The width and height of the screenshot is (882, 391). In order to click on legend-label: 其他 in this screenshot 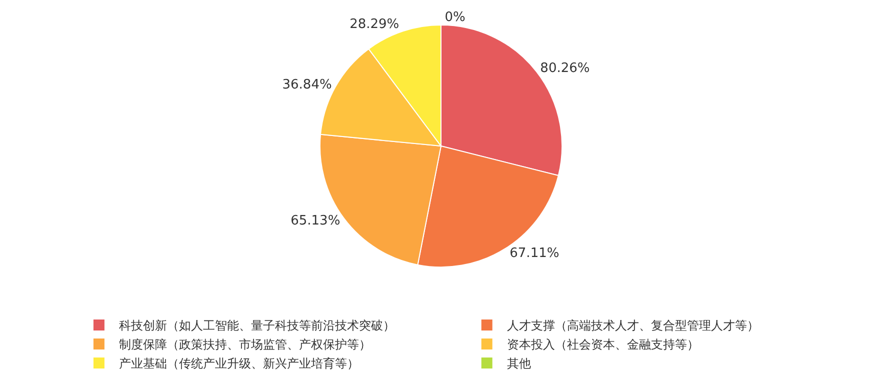, I will do `click(518, 363)`.